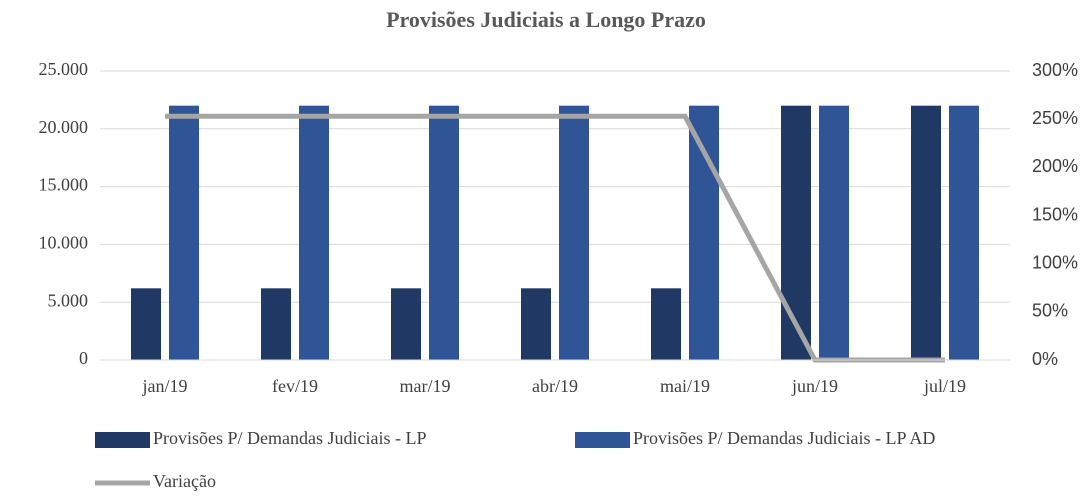  Describe the element at coordinates (1055, 118) in the screenshot. I see `y2-tick-label: 250%` at that location.